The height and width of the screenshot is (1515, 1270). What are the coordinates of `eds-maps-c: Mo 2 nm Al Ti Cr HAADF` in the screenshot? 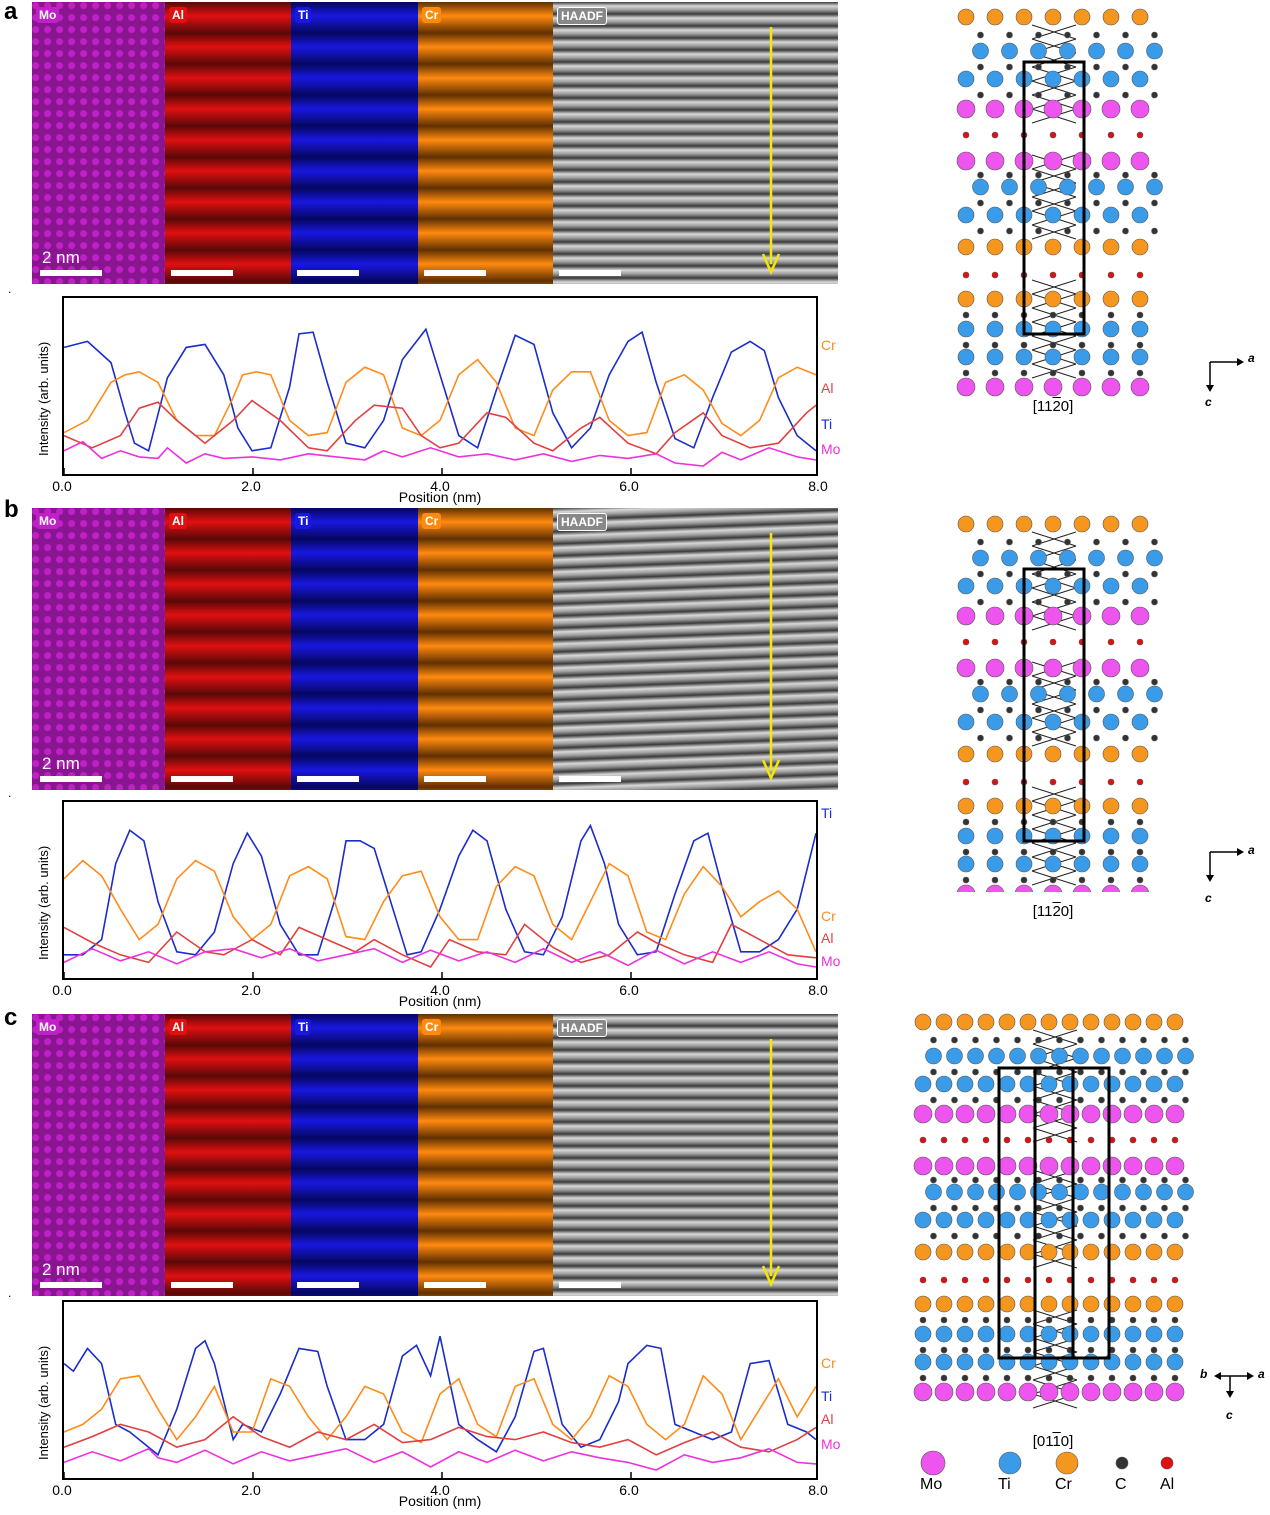 It's located at (435, 1155).